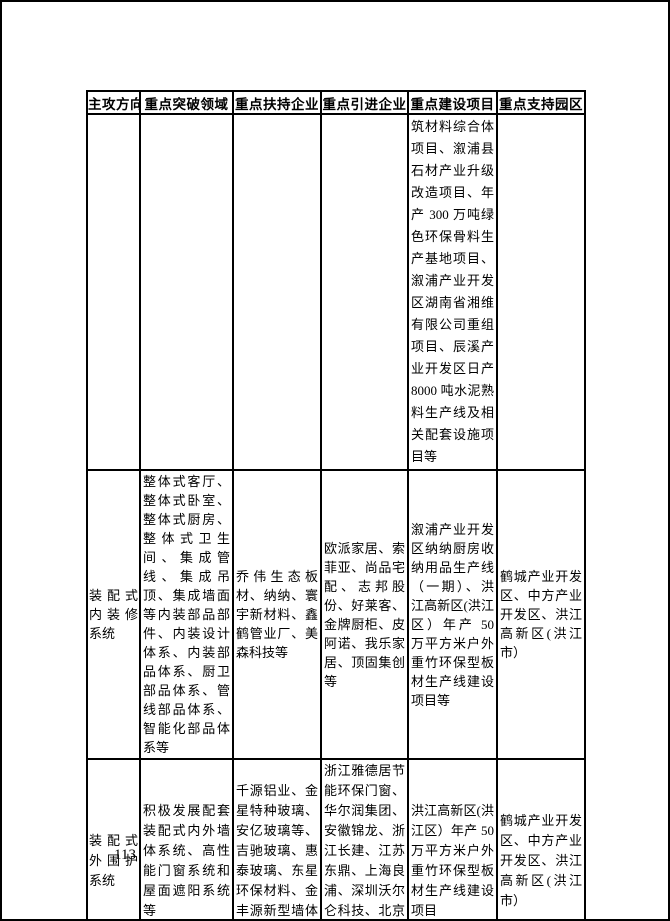 Image resolution: width=670 pixels, height=921 pixels. I want to click on cell-introduced-enterprises, so click(364, 292).